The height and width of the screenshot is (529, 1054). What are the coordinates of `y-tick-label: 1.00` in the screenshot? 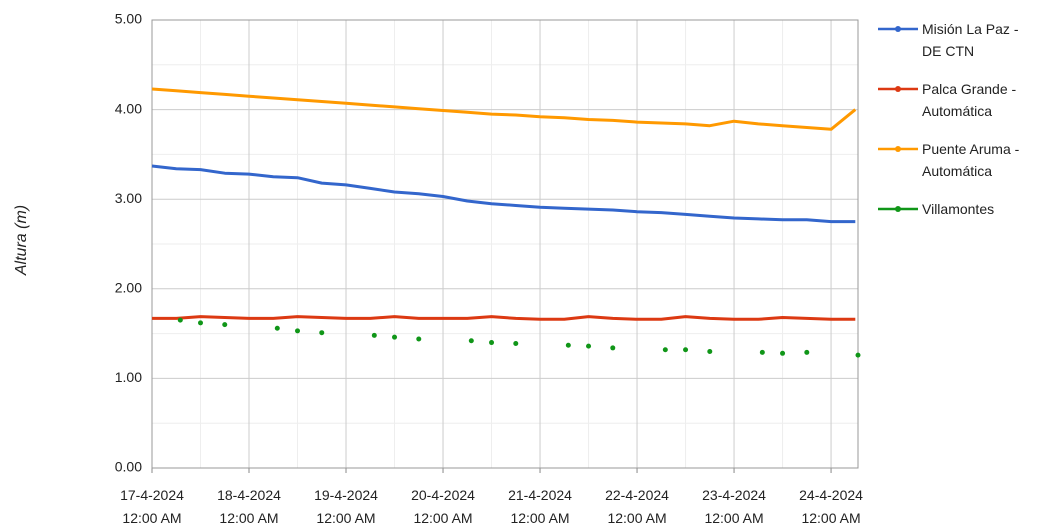 It's located at (128, 377).